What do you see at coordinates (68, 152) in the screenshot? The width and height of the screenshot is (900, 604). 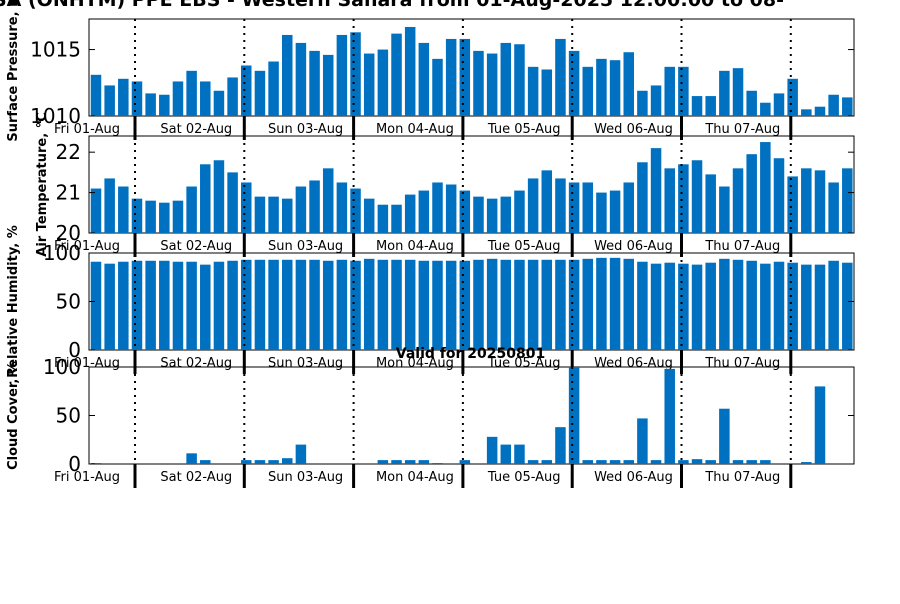 I see `y-tick-label: 22` at bounding box center [68, 152].